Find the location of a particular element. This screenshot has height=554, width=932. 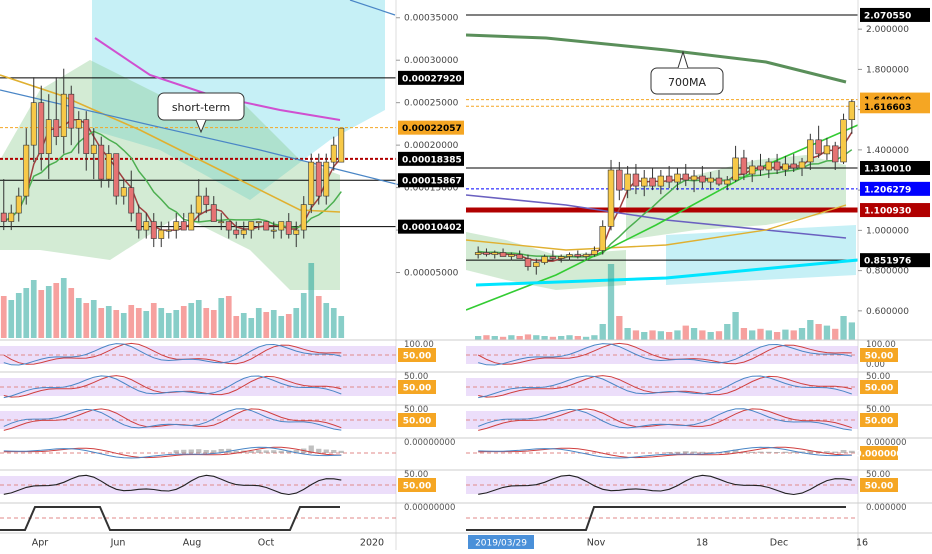

time-axis-label: Nov is located at coordinates (596, 543).